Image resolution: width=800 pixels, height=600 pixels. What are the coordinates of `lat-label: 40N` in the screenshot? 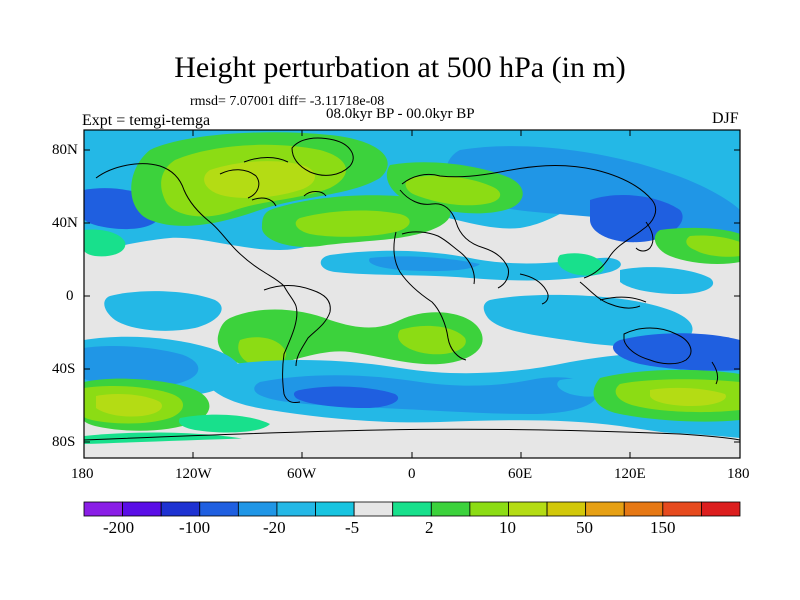 It's located at (65, 223).